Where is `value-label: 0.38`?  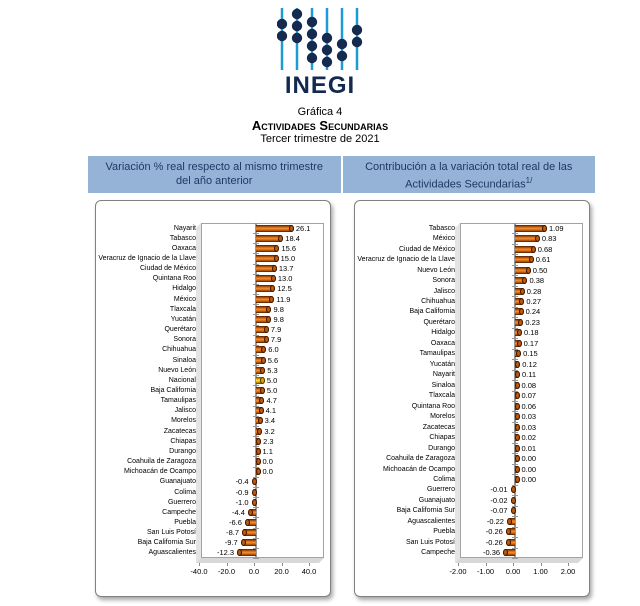 value-label: 0.38 is located at coordinates (537, 281).